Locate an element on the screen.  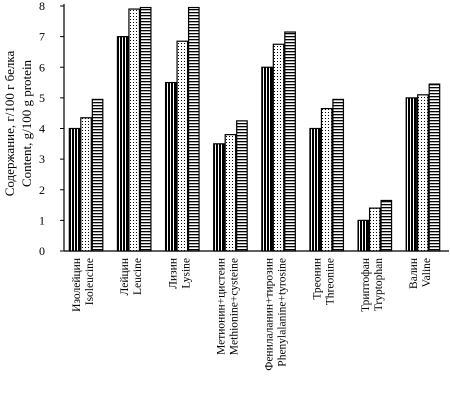
category-label: Lysine is located at coordinates (186, 273).